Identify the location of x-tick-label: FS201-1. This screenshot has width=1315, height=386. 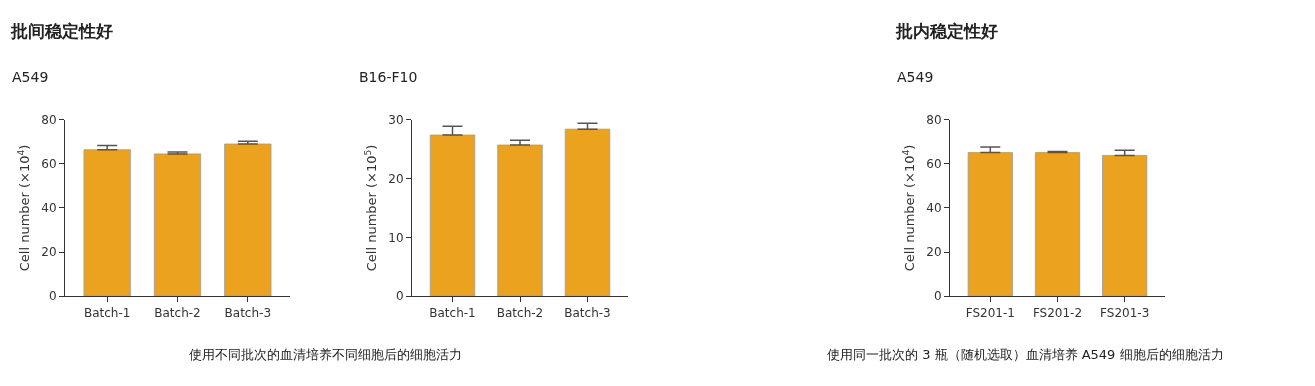
(990, 312).